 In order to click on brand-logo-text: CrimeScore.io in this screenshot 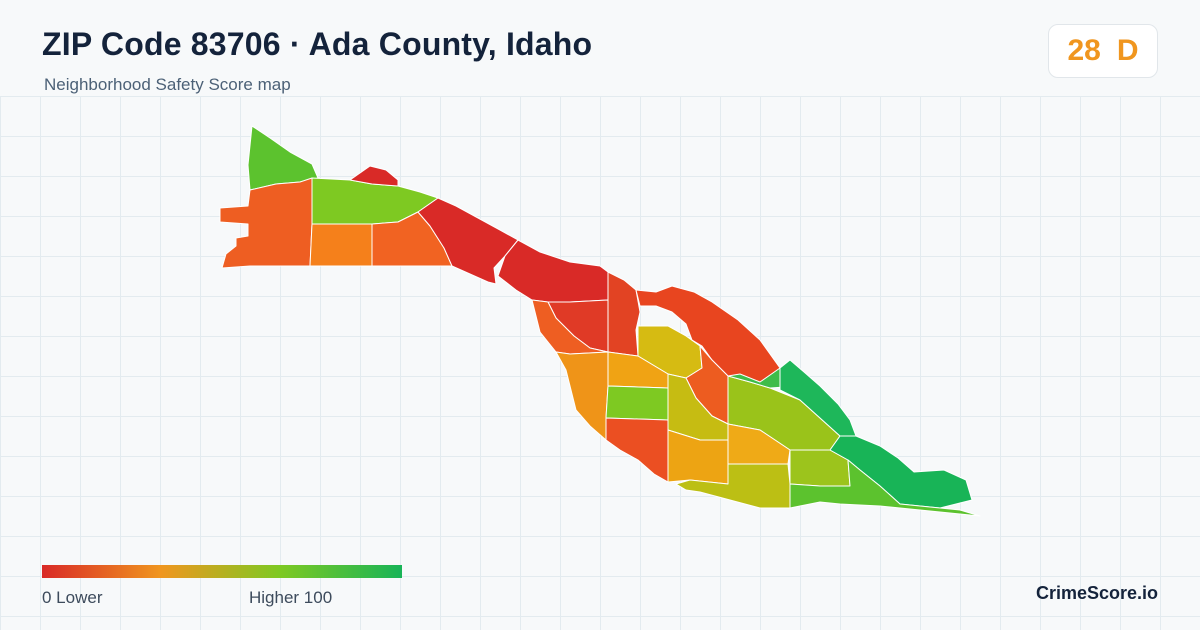, I will do `click(1097, 593)`.